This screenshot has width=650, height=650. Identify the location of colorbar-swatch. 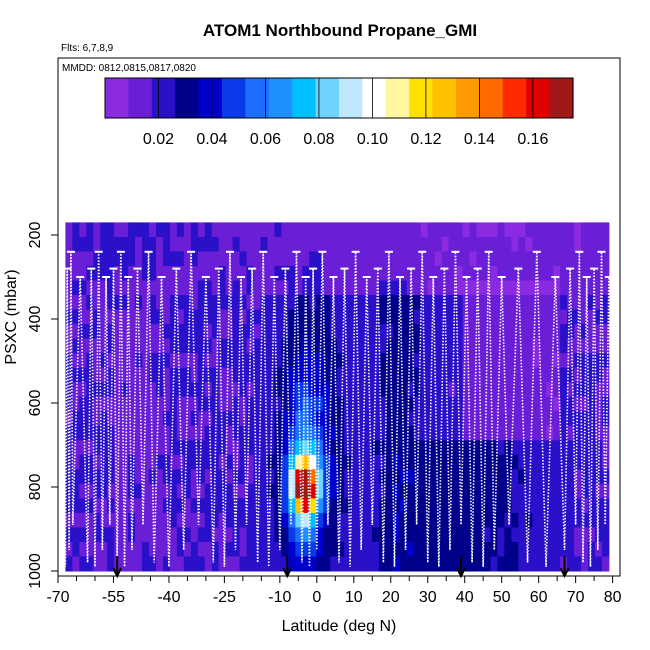
(397, 98).